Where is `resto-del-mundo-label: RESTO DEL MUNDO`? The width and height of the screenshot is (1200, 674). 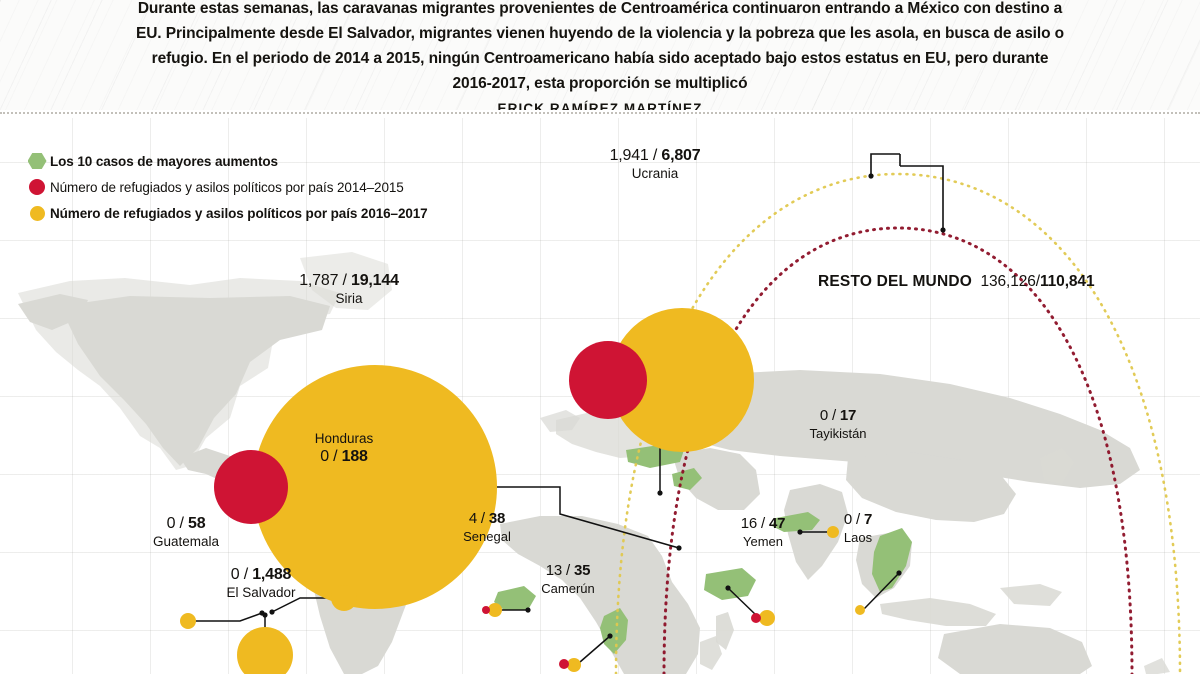 resto-del-mundo-label: RESTO DEL MUNDO is located at coordinates (895, 281).